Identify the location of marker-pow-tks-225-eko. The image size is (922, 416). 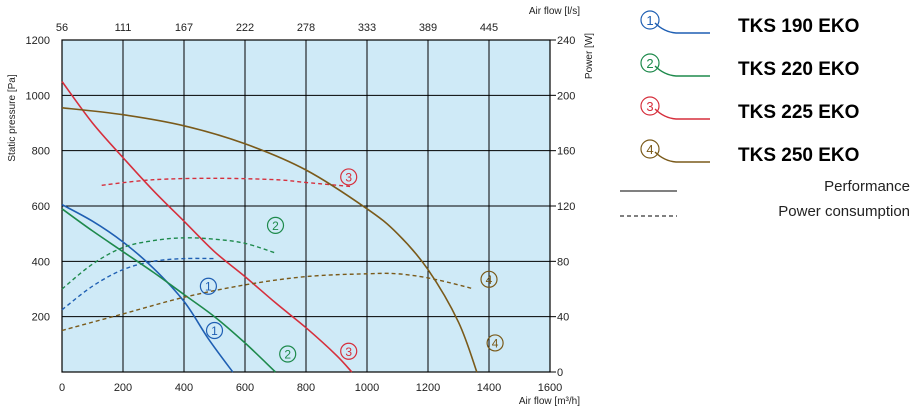
(349, 177).